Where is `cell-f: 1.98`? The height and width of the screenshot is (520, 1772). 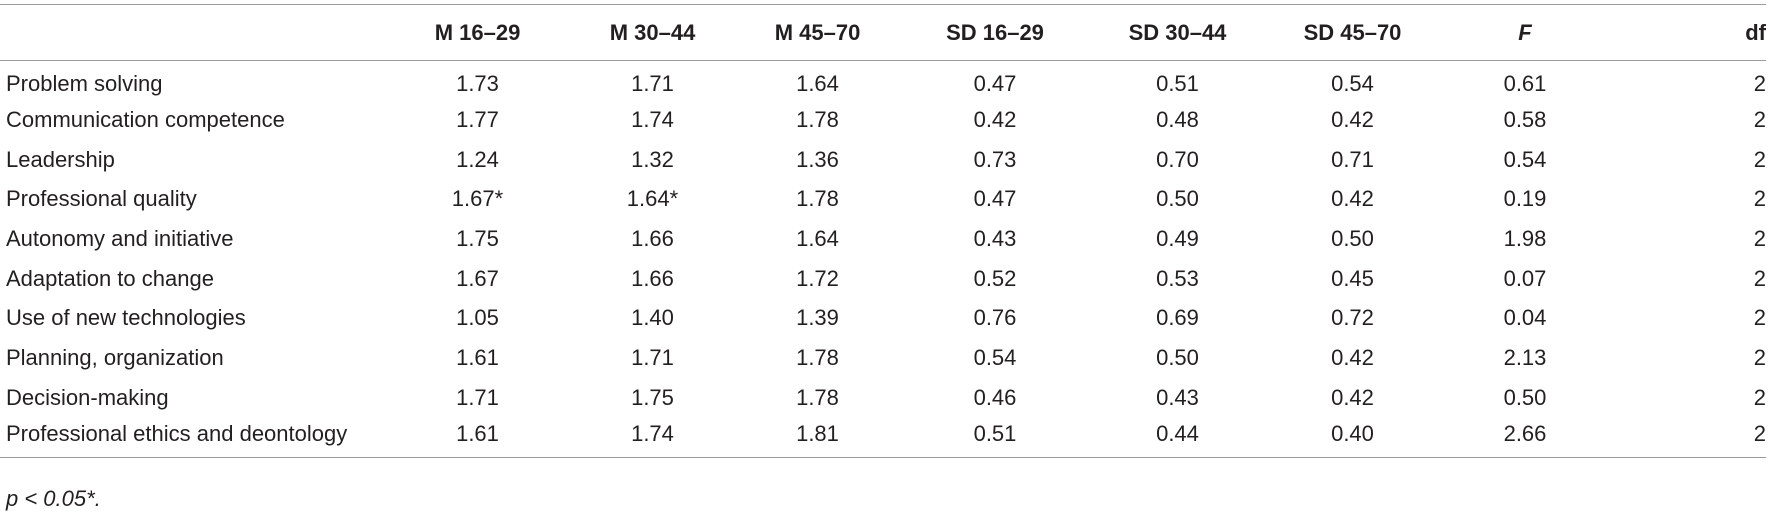 cell-f: 1.98 is located at coordinates (1525, 239).